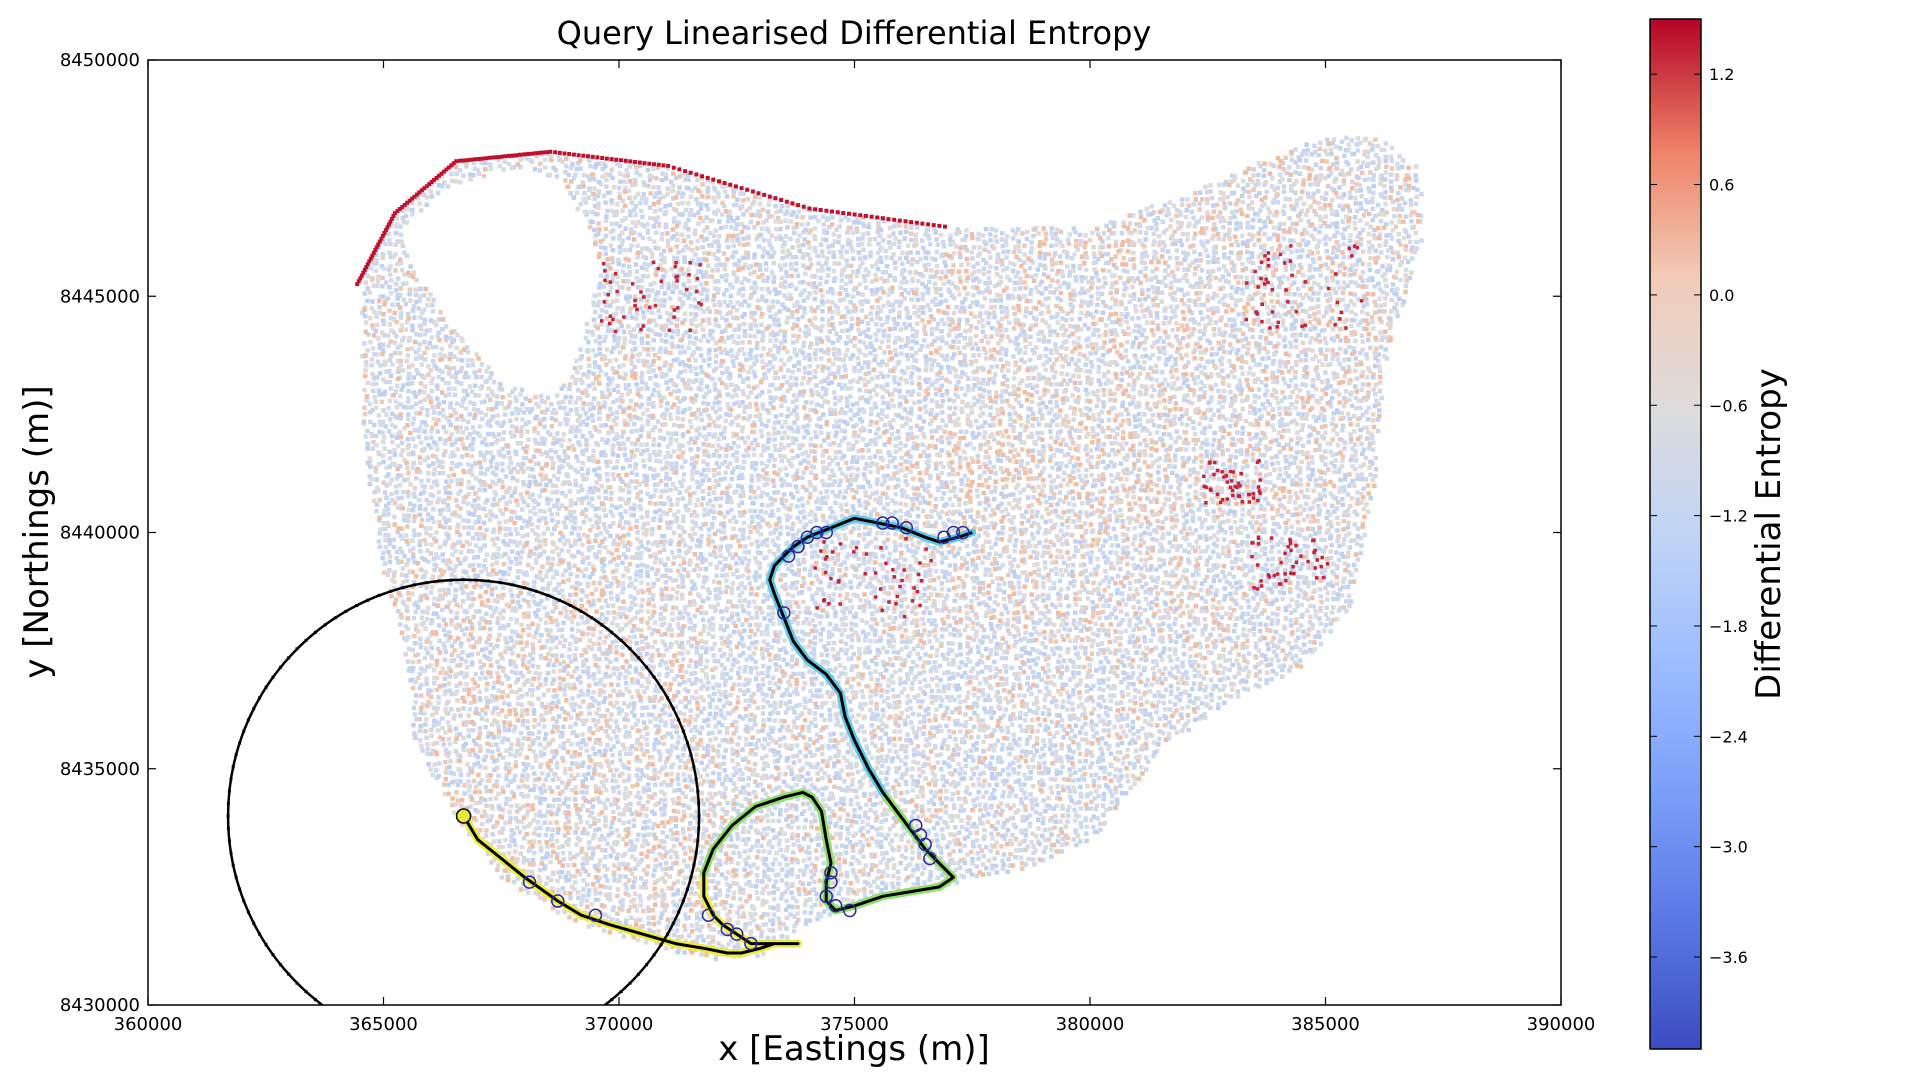  What do you see at coordinates (1721, 295) in the screenshot?
I see `colorbar-tick-label: 0.0` at bounding box center [1721, 295].